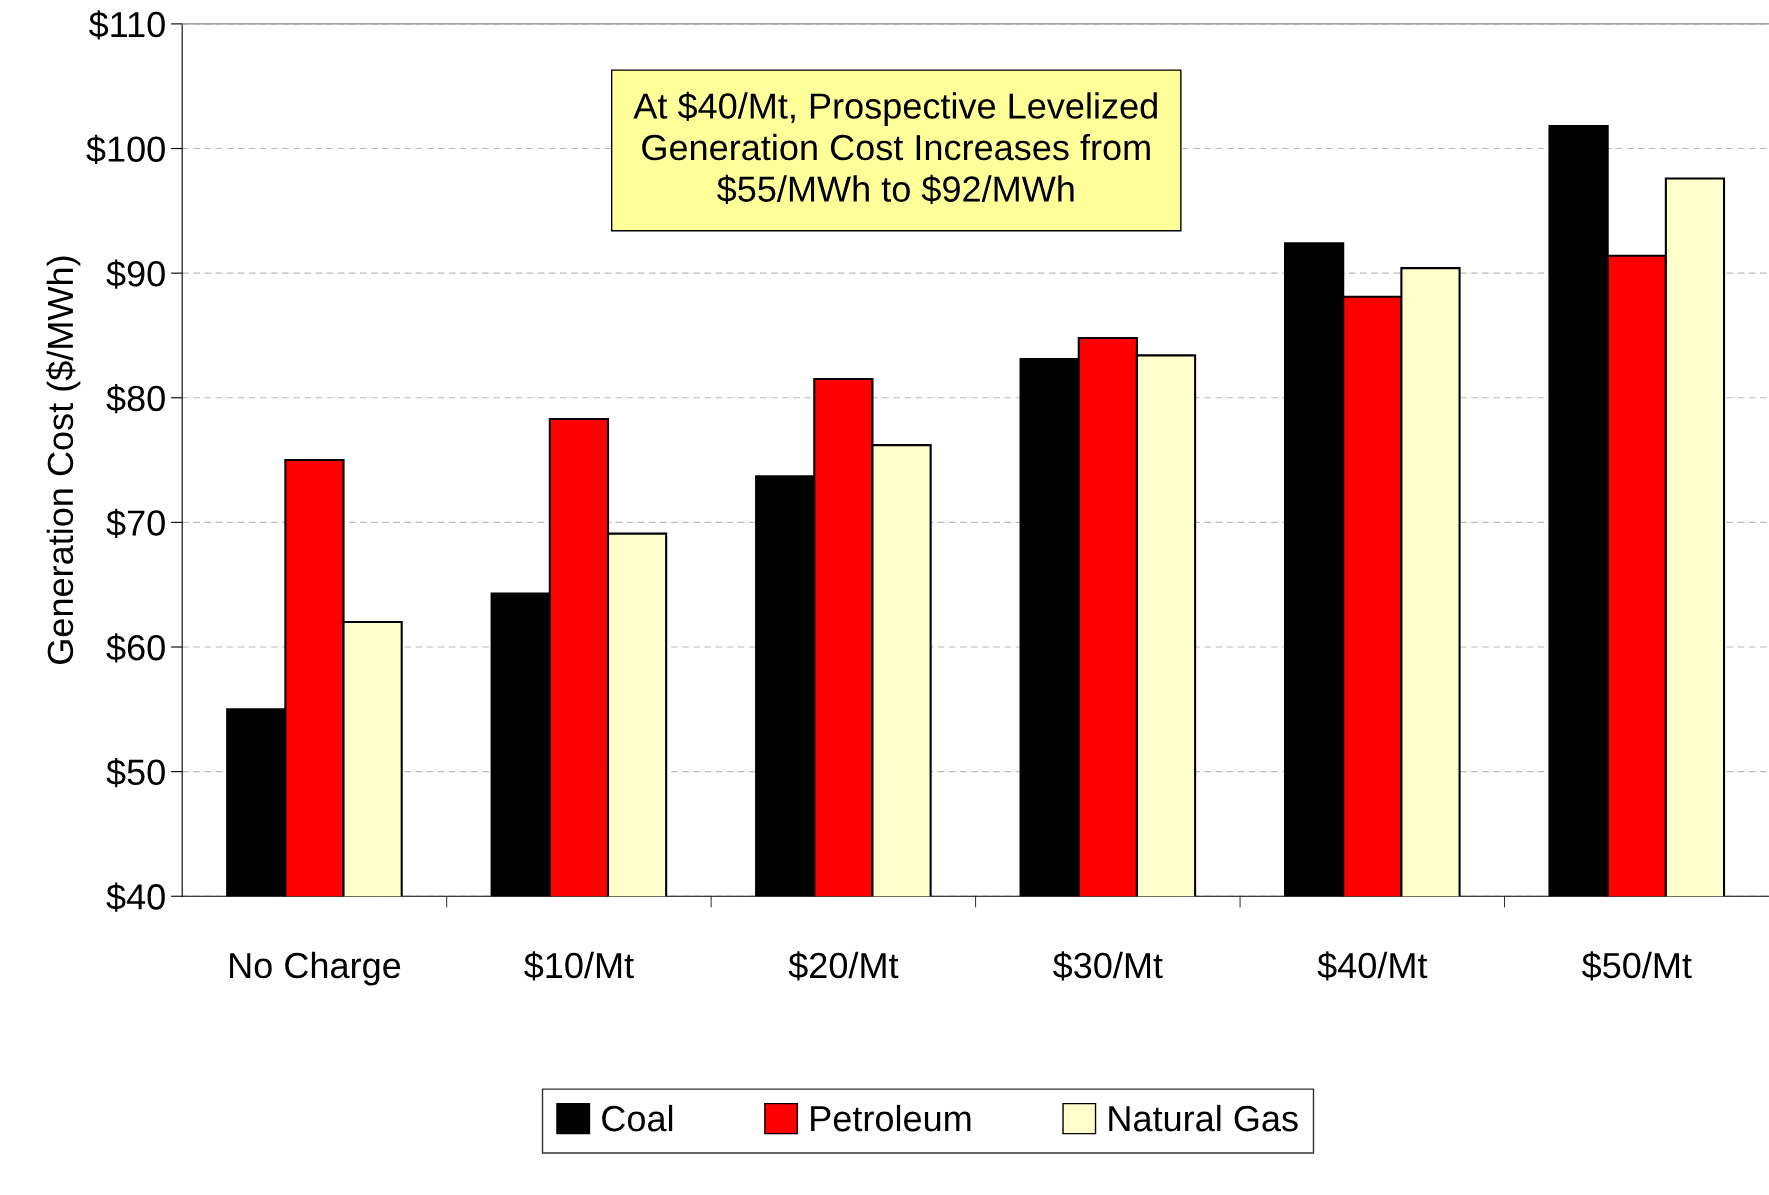 The height and width of the screenshot is (1195, 1769). Describe the element at coordinates (315, 968) in the screenshot. I see `x-tick-label: No Charge` at that location.